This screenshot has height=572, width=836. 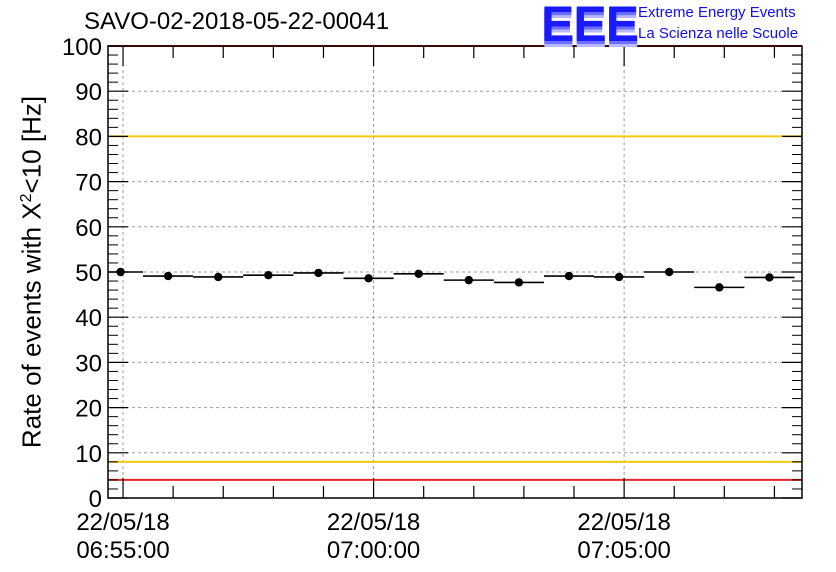 I want to click on y-tick-label: 50, so click(x=88, y=273).